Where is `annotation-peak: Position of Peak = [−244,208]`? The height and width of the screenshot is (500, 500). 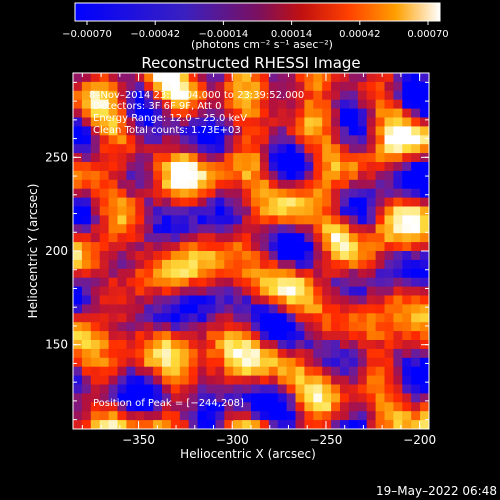 annotation-peak: Position of Peak = [−244,208] is located at coordinates (168, 403).